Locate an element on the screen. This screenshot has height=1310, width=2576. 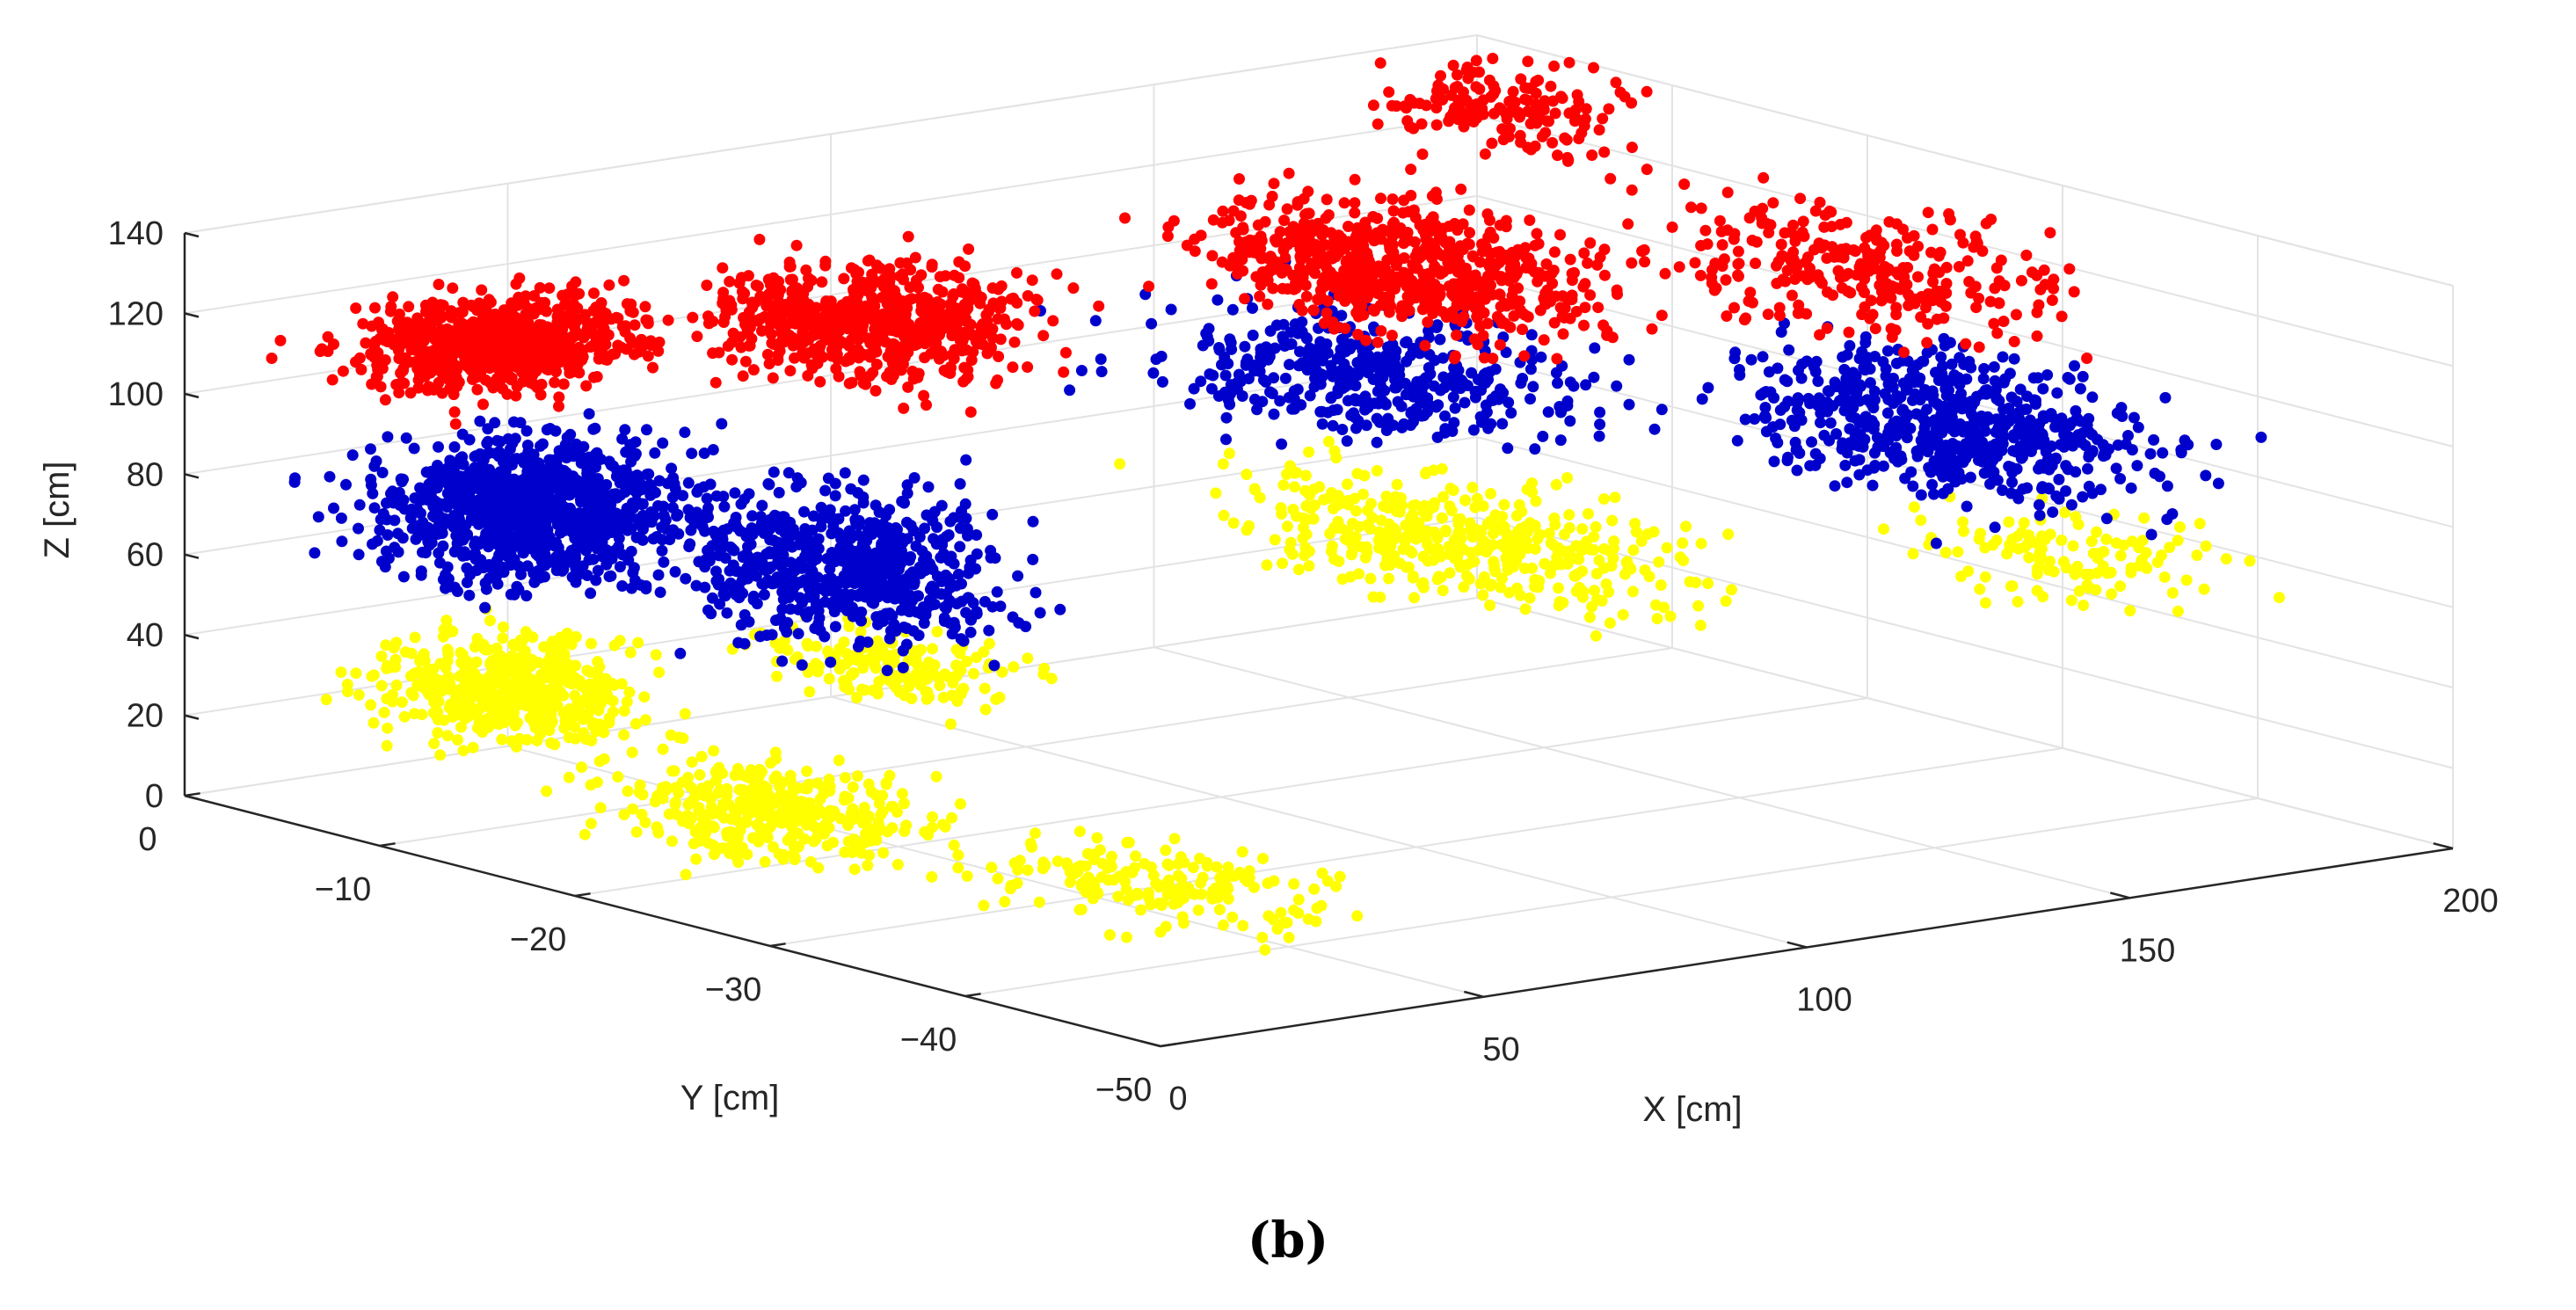
floor-x-gridline is located at coordinates (1965, 723).